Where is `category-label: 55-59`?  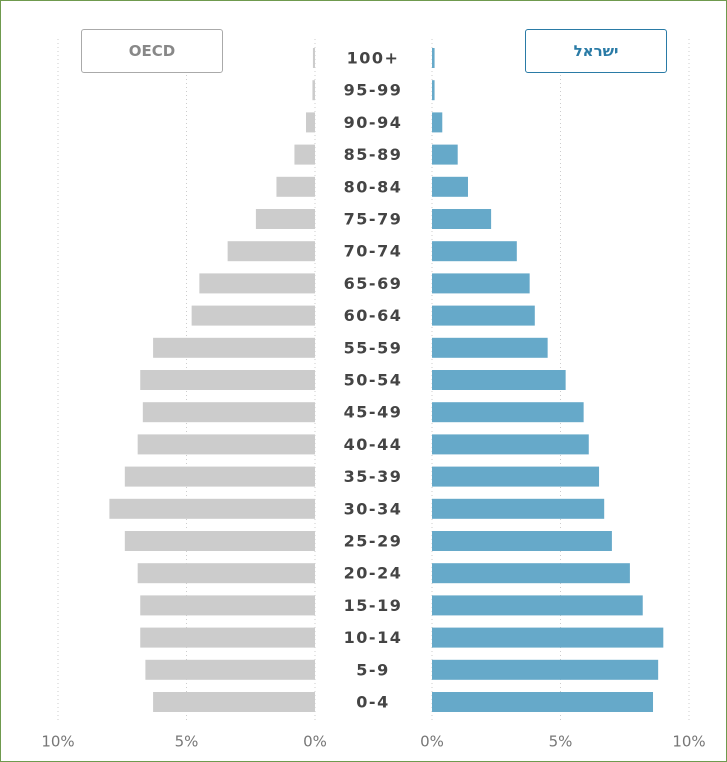
category-label: 55-59 is located at coordinates (373, 347).